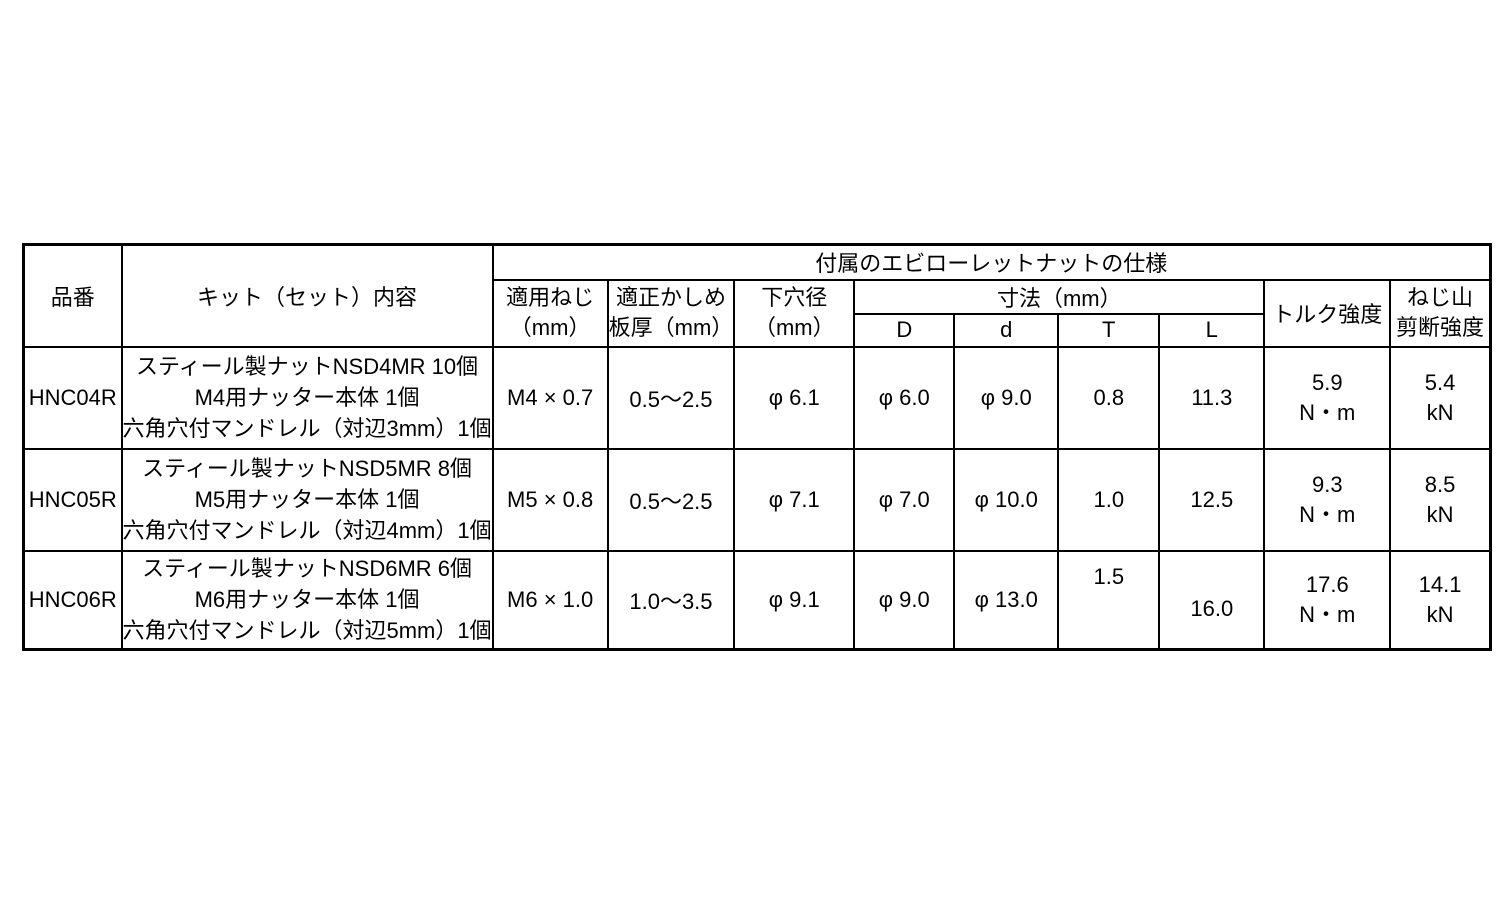 Image resolution: width=1500 pixels, height=900 pixels. I want to click on header-pilot-hole-line1: 下穴径, so click(794, 297).